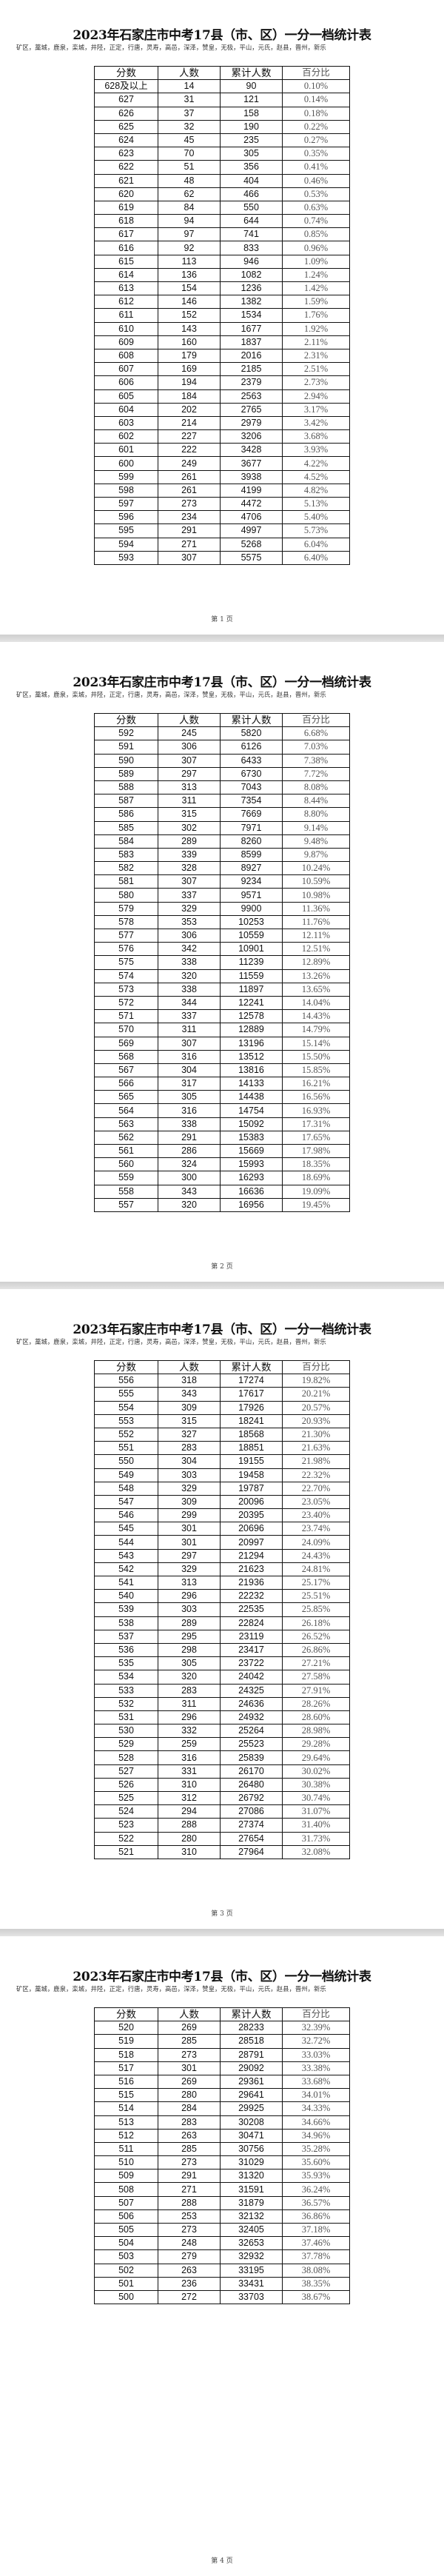  What do you see at coordinates (126, 1663) in the screenshot?
I see `score-cell: 535` at bounding box center [126, 1663].